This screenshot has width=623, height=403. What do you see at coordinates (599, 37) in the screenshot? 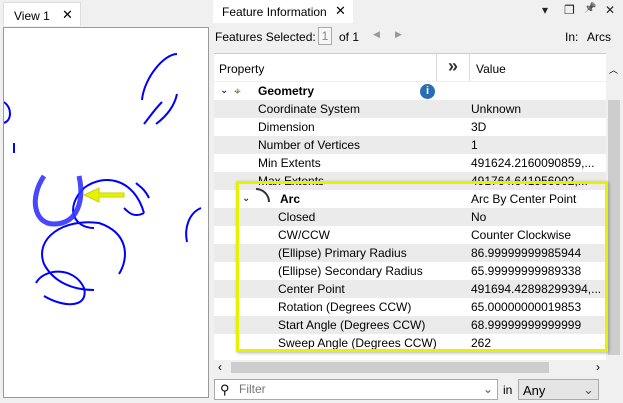
I see `layer-name: Arcs` at bounding box center [599, 37].